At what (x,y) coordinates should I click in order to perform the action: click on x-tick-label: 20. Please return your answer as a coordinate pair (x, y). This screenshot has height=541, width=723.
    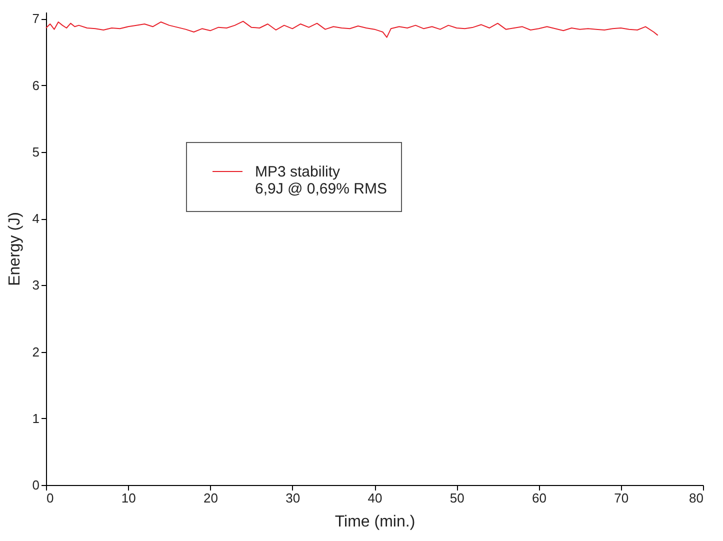
    Looking at the image, I should click on (211, 498).